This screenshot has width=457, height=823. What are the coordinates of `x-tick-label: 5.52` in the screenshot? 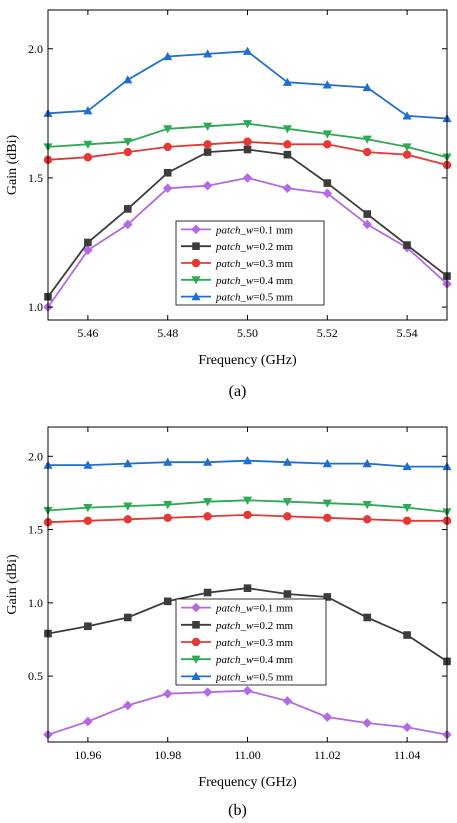 It's located at (327, 333).